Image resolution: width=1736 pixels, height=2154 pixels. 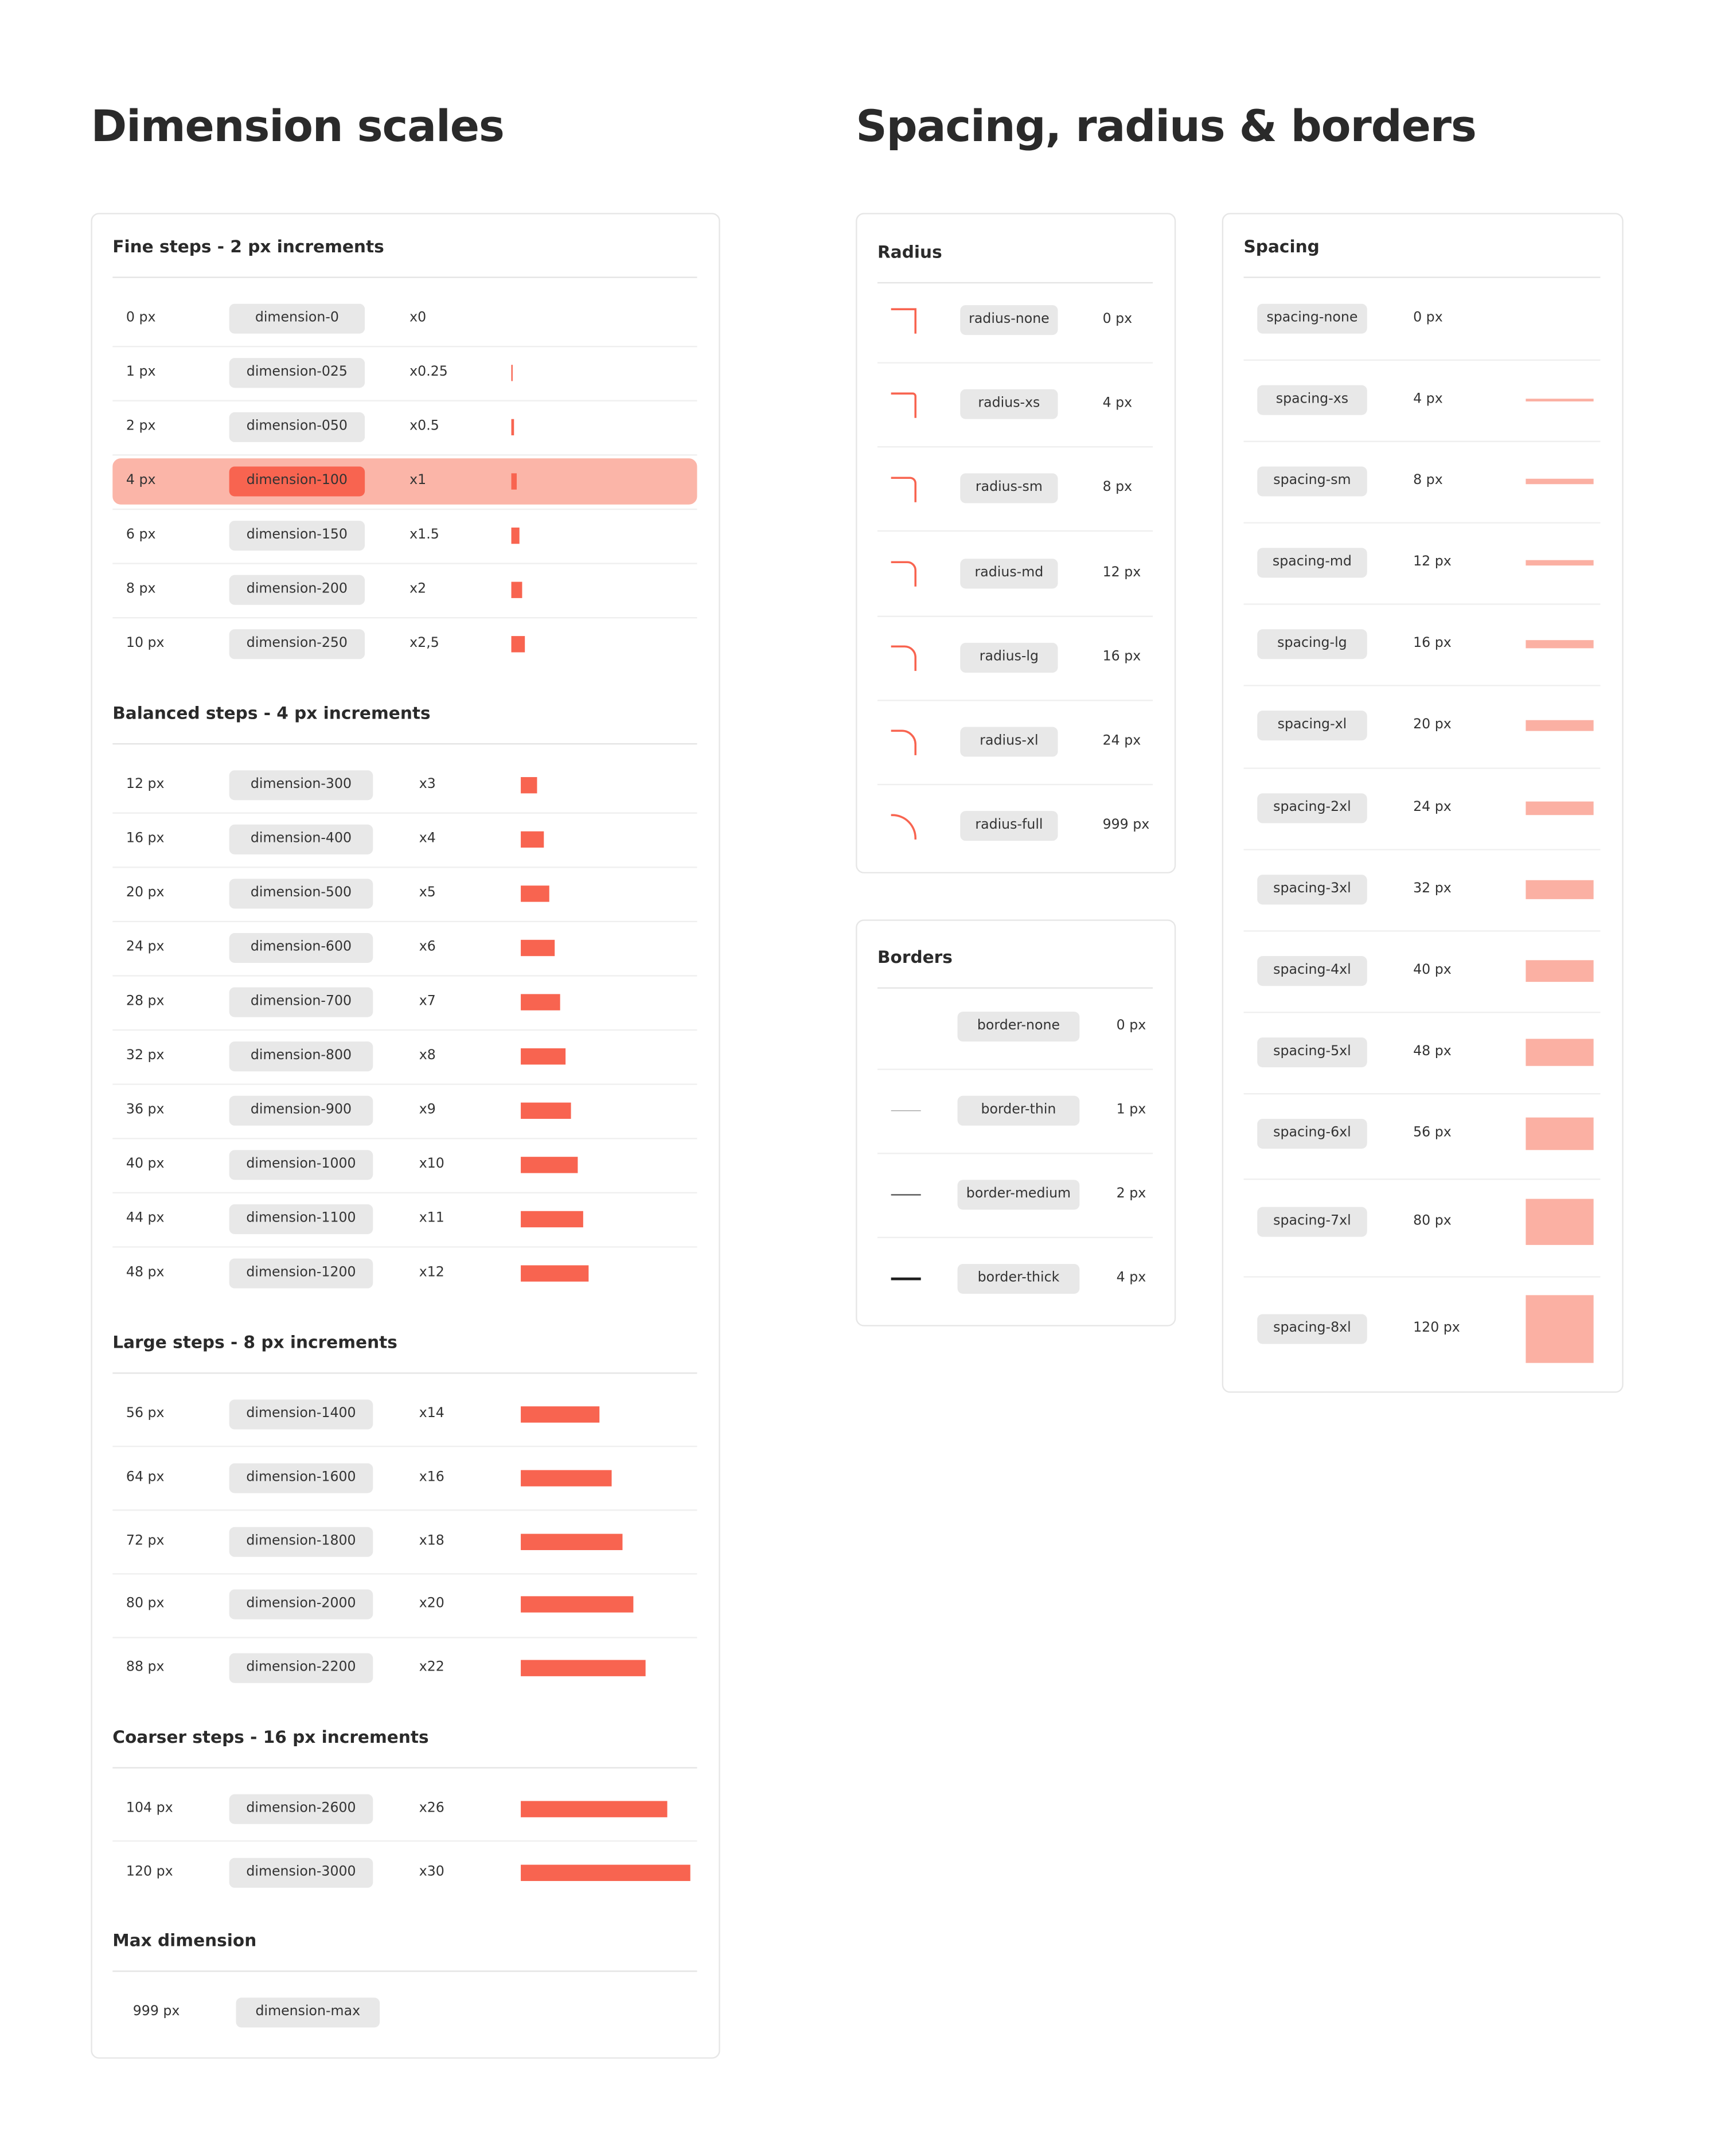 I want to click on token: radius-md, so click(x=1009, y=573).